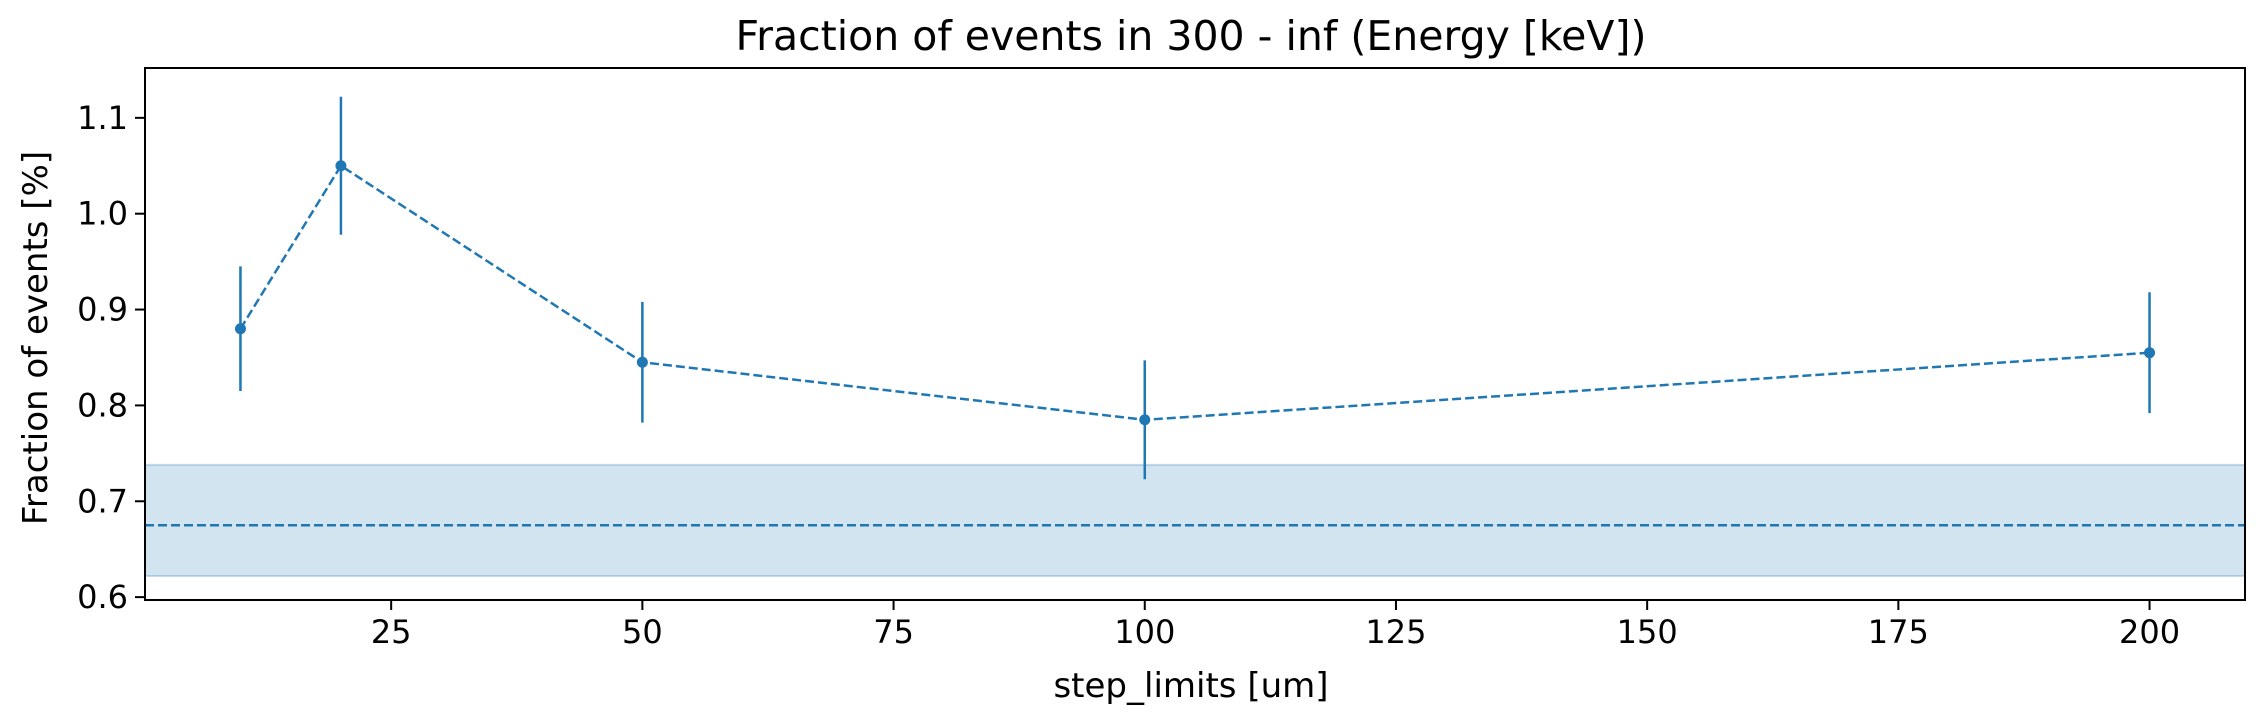 This screenshot has height=725, width=2261. What do you see at coordinates (642, 632) in the screenshot?
I see `x-tick-label: 50` at bounding box center [642, 632].